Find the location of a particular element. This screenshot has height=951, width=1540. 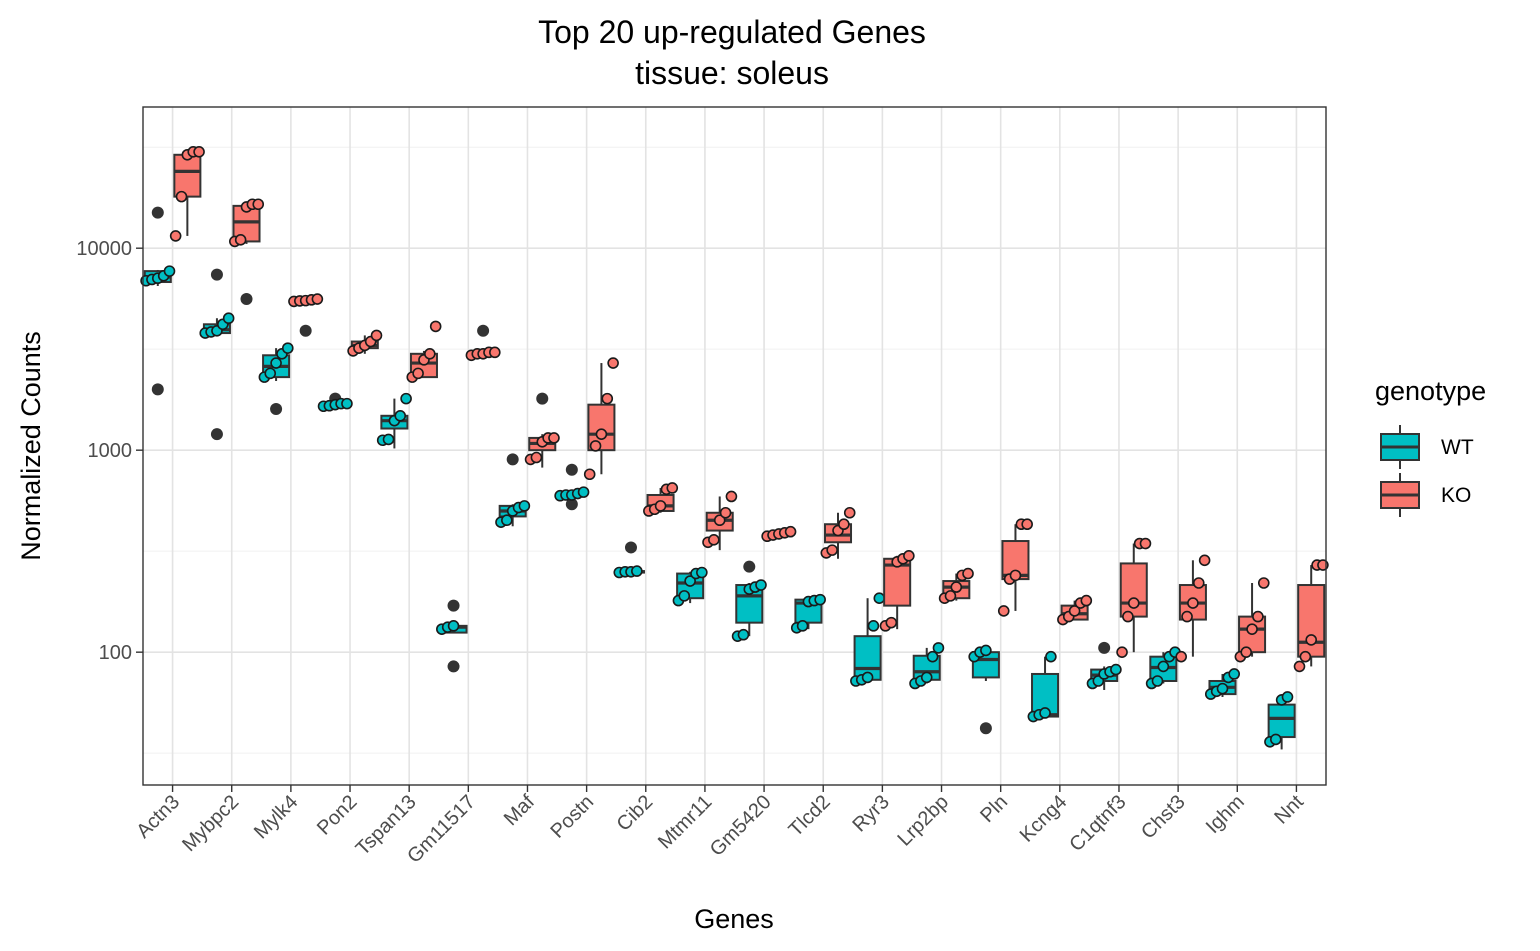

box-wt-ighm is located at coordinates (1222, 684).